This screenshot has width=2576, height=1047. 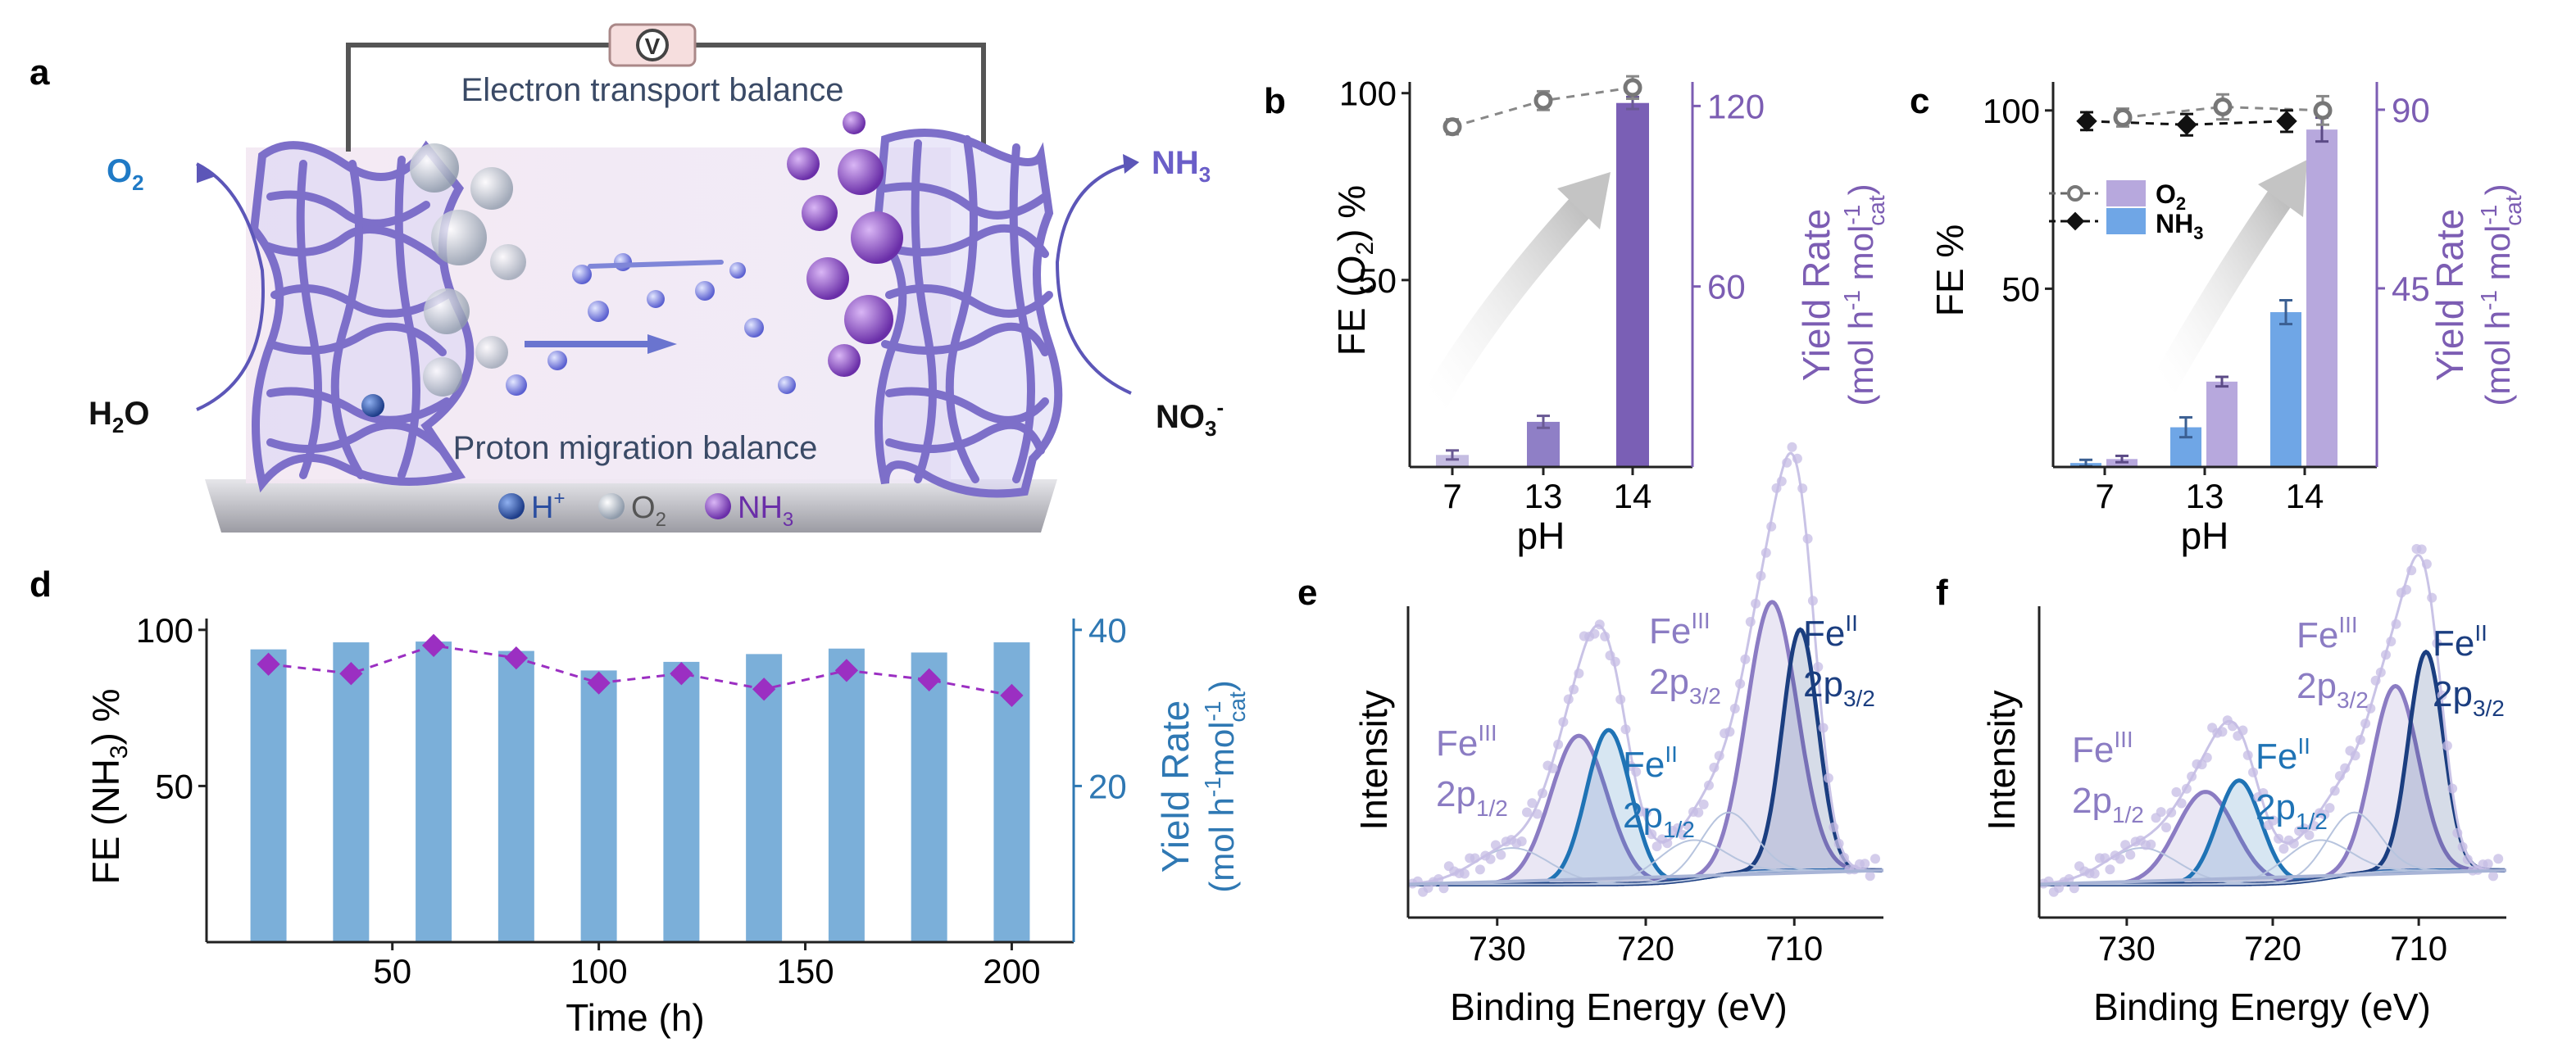 What do you see at coordinates (1275, 101) in the screenshot?
I see `panel-label-b: b` at bounding box center [1275, 101].